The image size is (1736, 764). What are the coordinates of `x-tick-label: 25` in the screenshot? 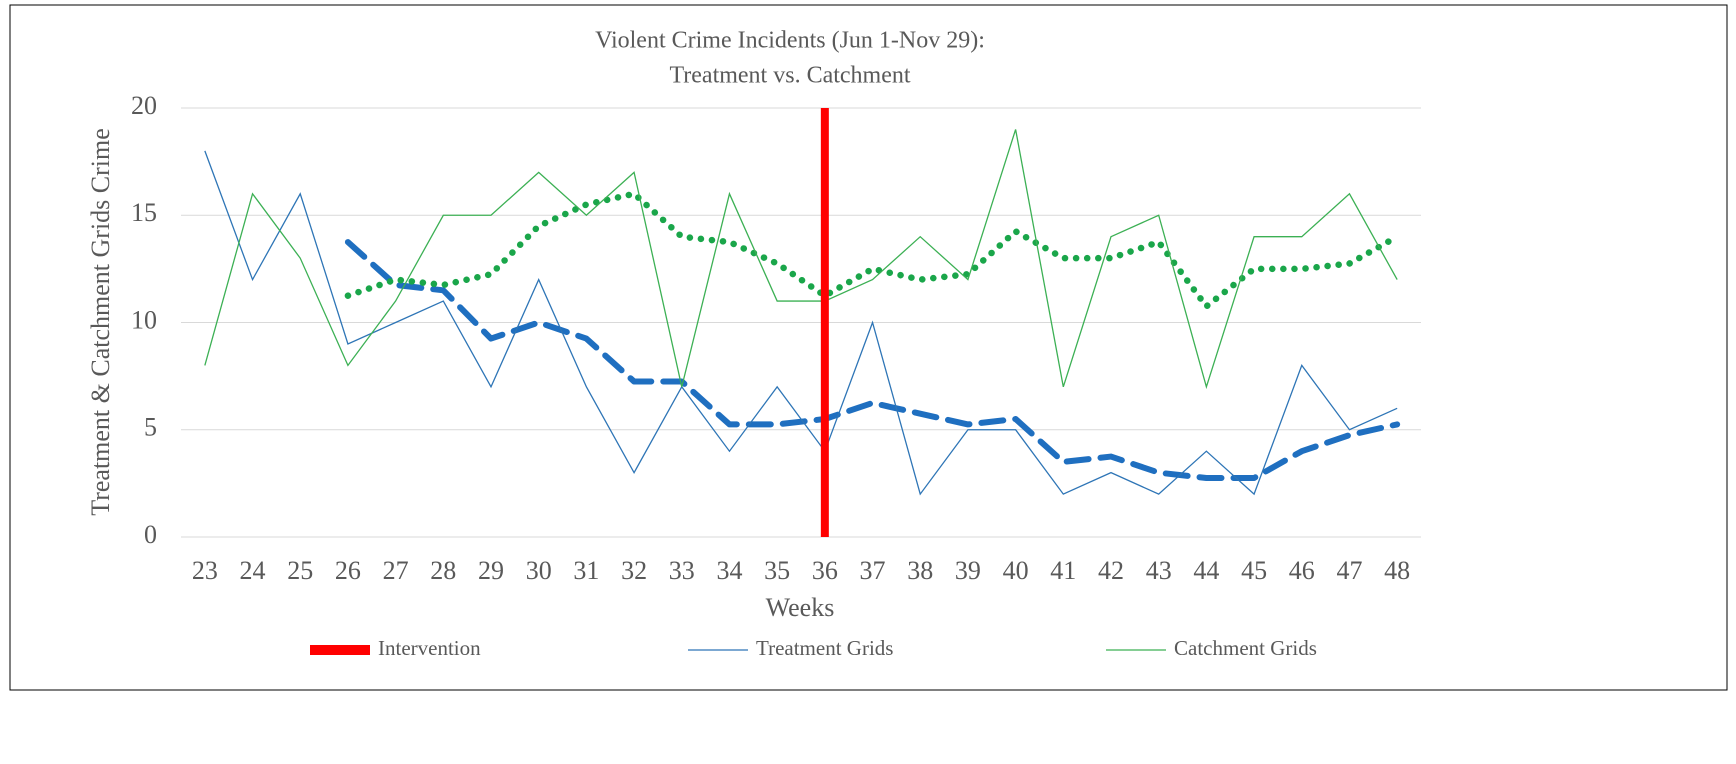 It's located at (300, 570).